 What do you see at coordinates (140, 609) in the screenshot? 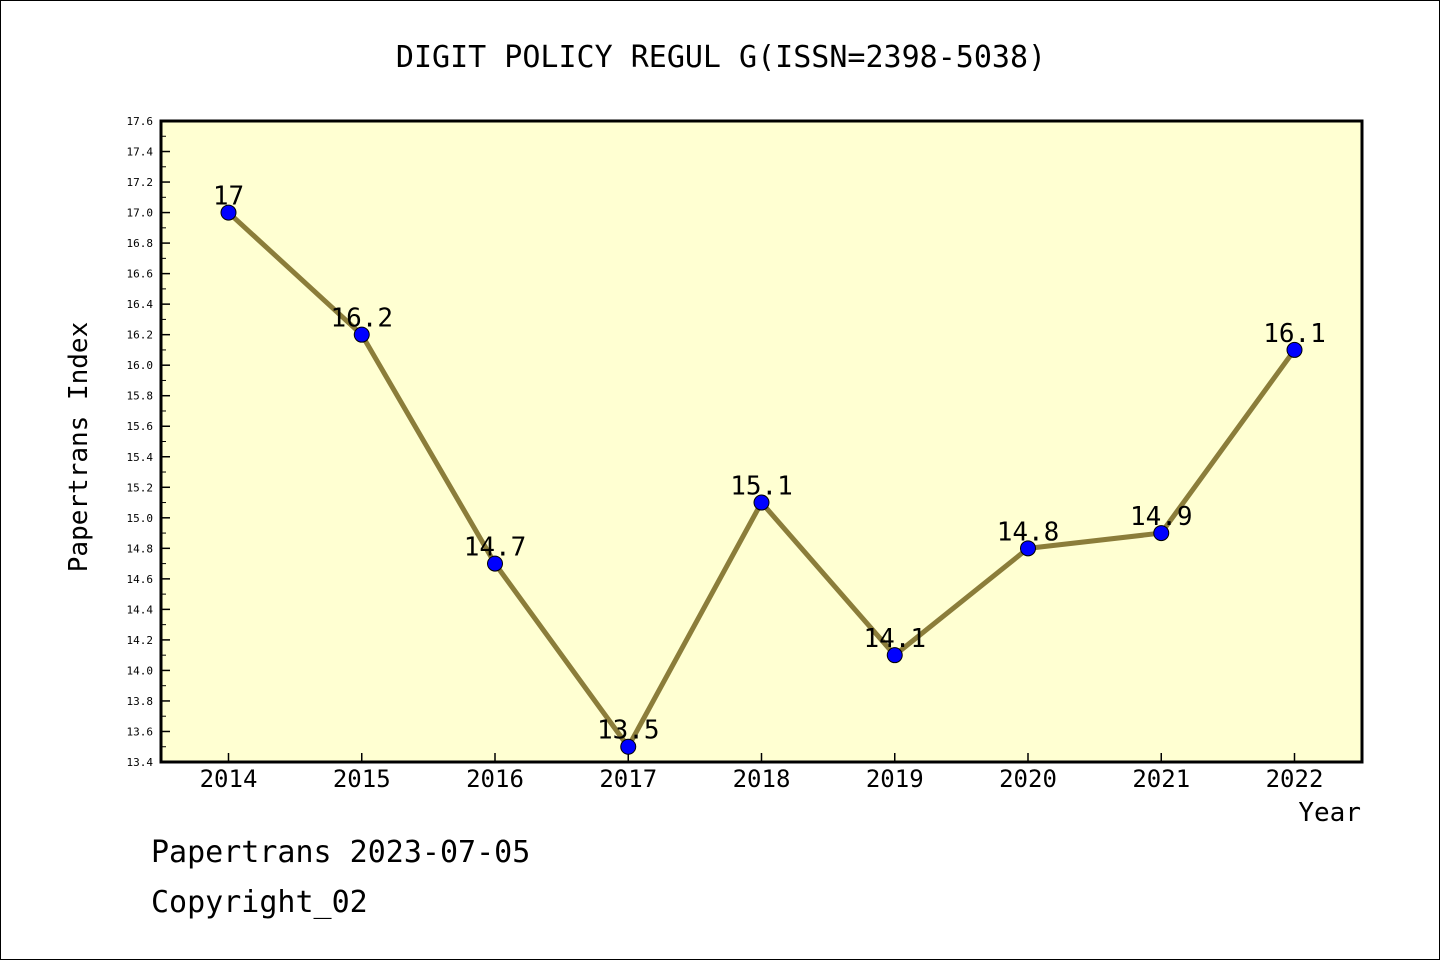
I see `y-tick-label: 14.4` at bounding box center [140, 609].